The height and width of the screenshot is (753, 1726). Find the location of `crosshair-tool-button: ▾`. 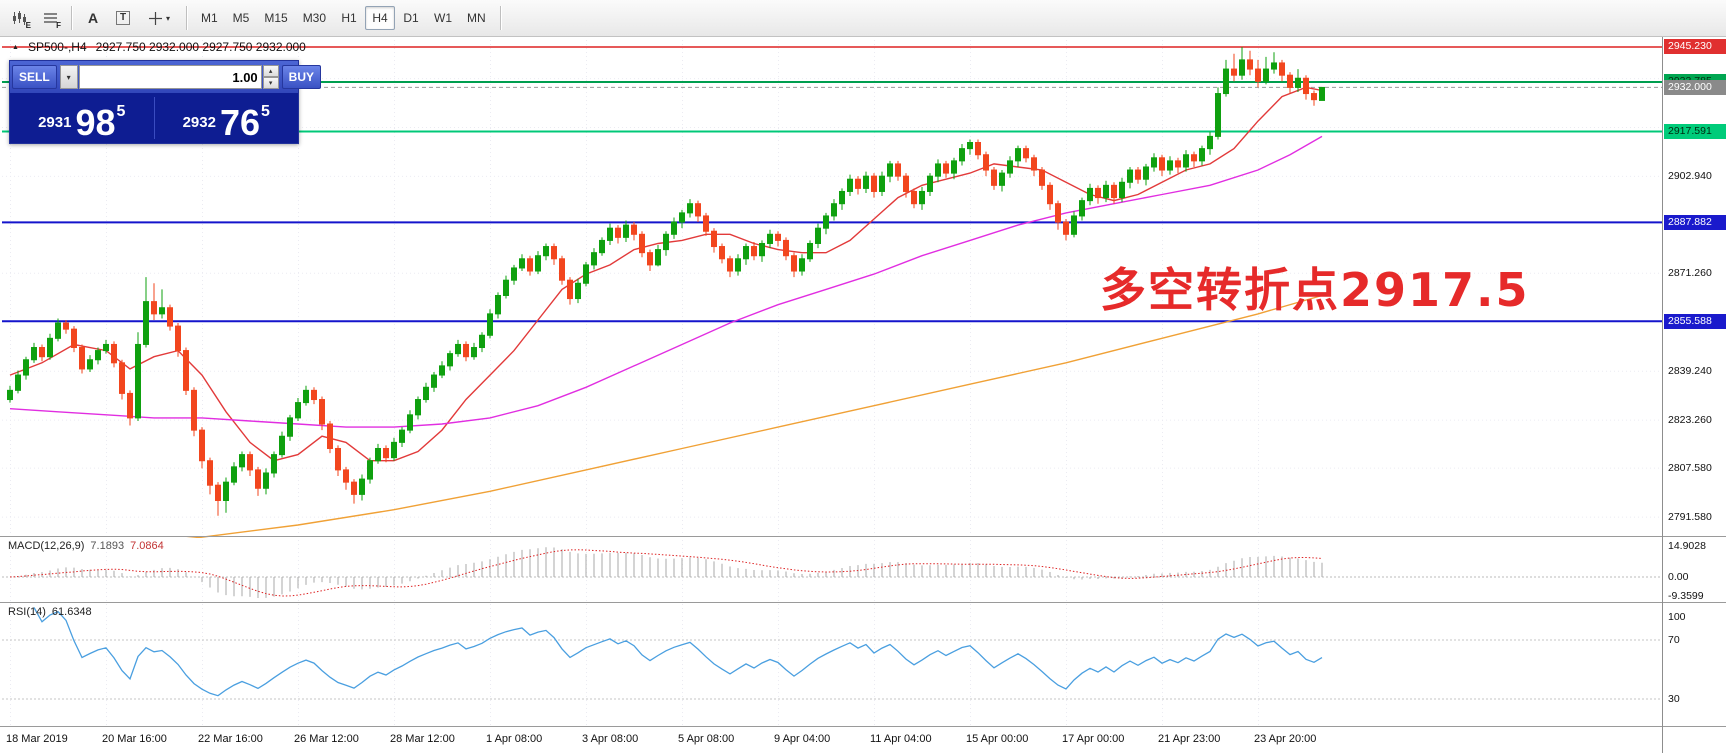

crosshair-tool-button: ▾ is located at coordinates (159, 18).